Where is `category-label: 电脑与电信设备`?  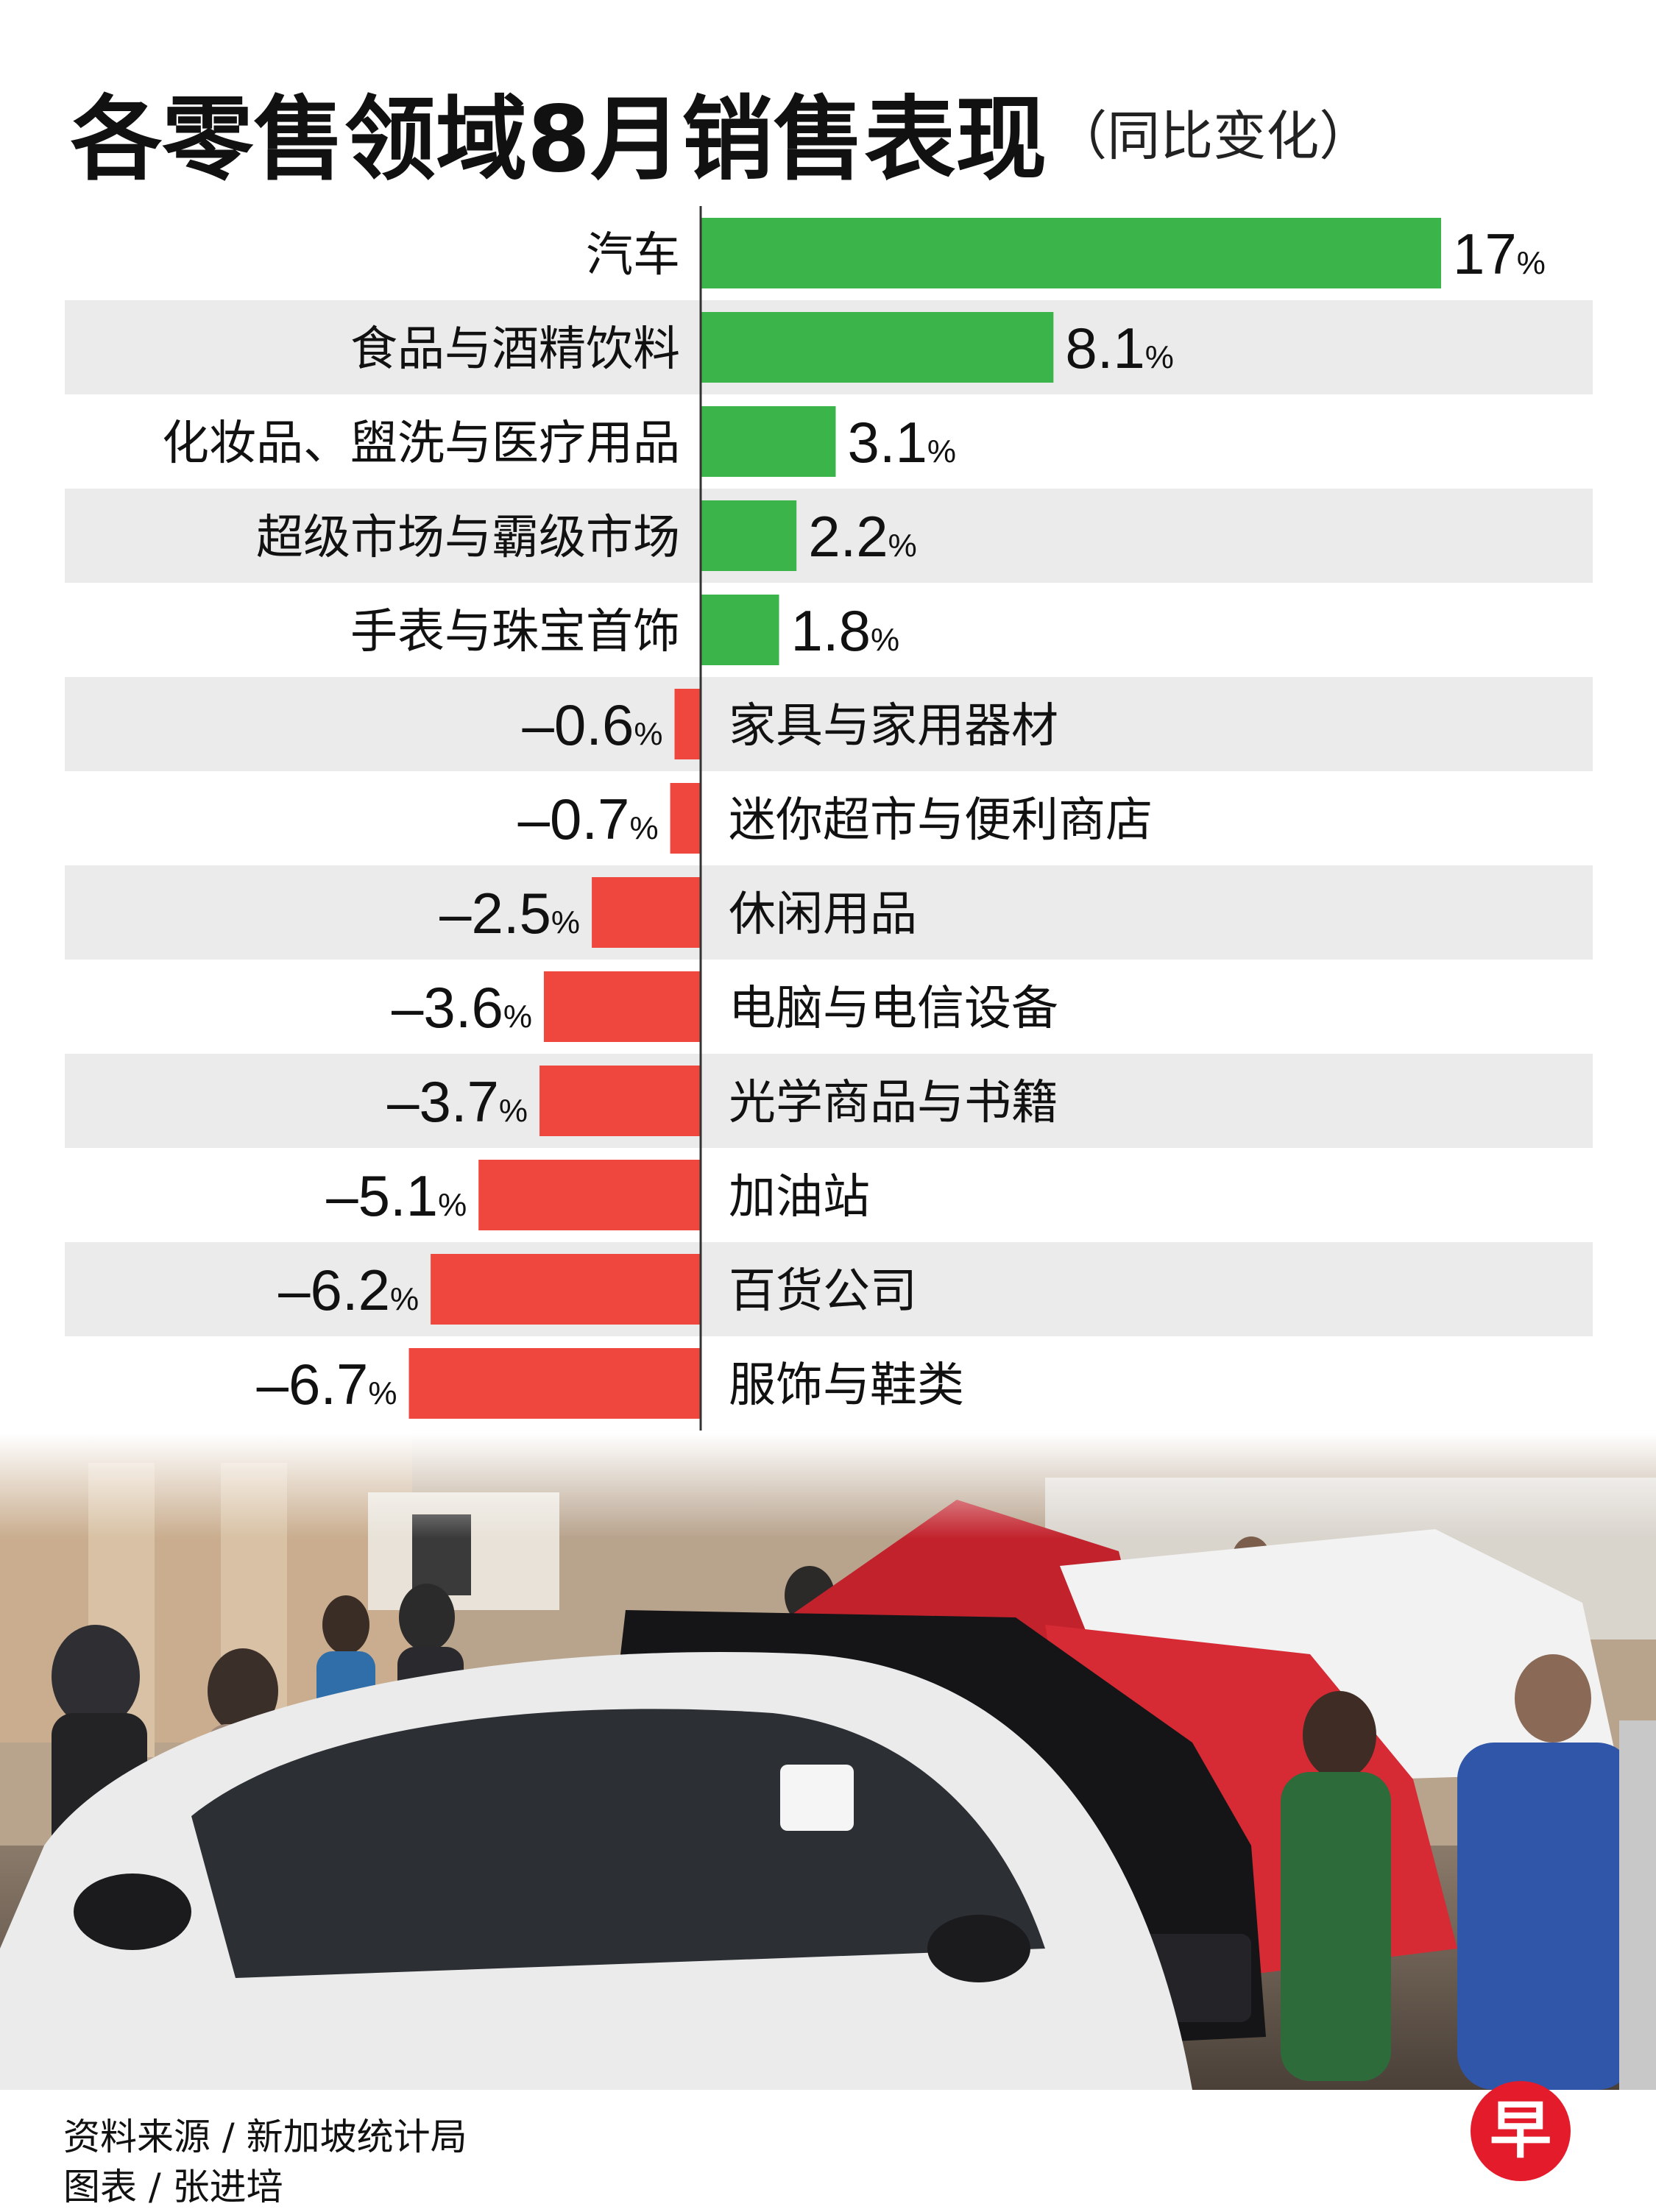
category-label: 电脑与电信设备 is located at coordinates (893, 1009).